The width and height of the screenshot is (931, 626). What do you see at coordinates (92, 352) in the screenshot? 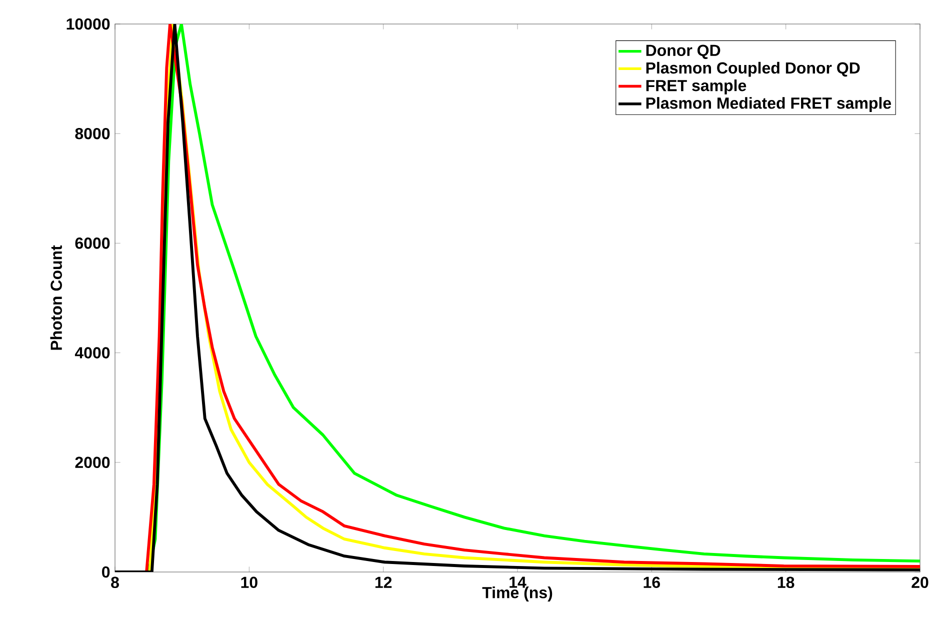
I see `y-tick-label: 4000` at bounding box center [92, 352].